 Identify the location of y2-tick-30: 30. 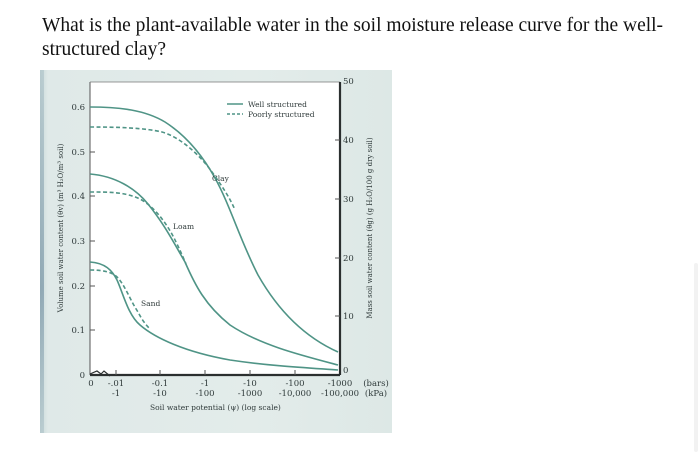
(348, 200).